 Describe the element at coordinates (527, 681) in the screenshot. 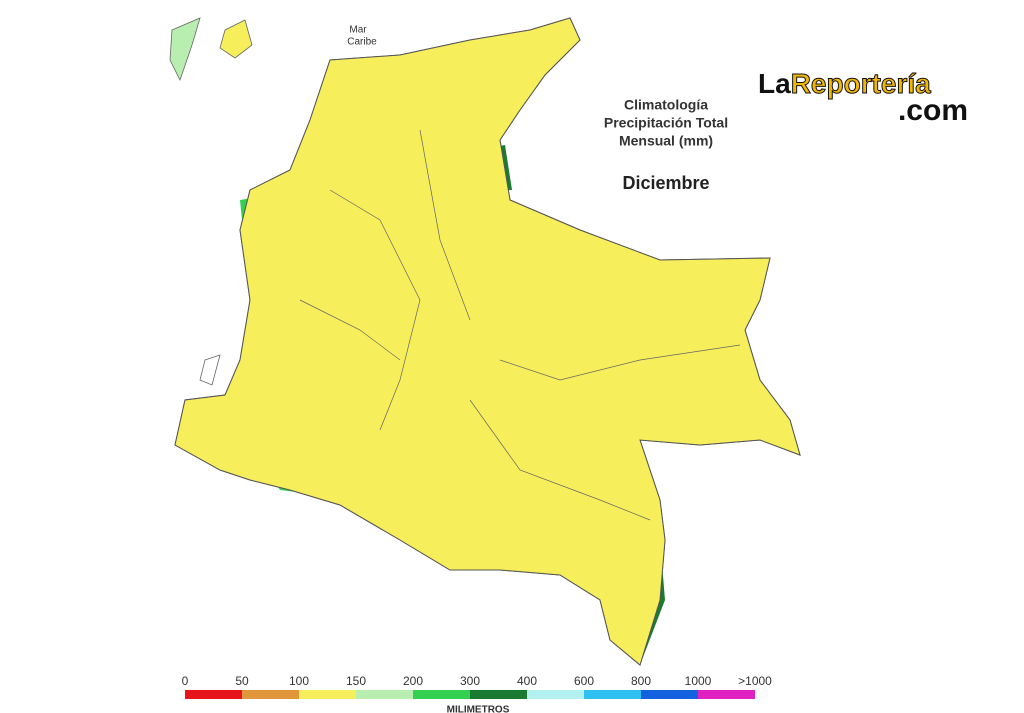

I see `legend-tick-label: 400` at that location.